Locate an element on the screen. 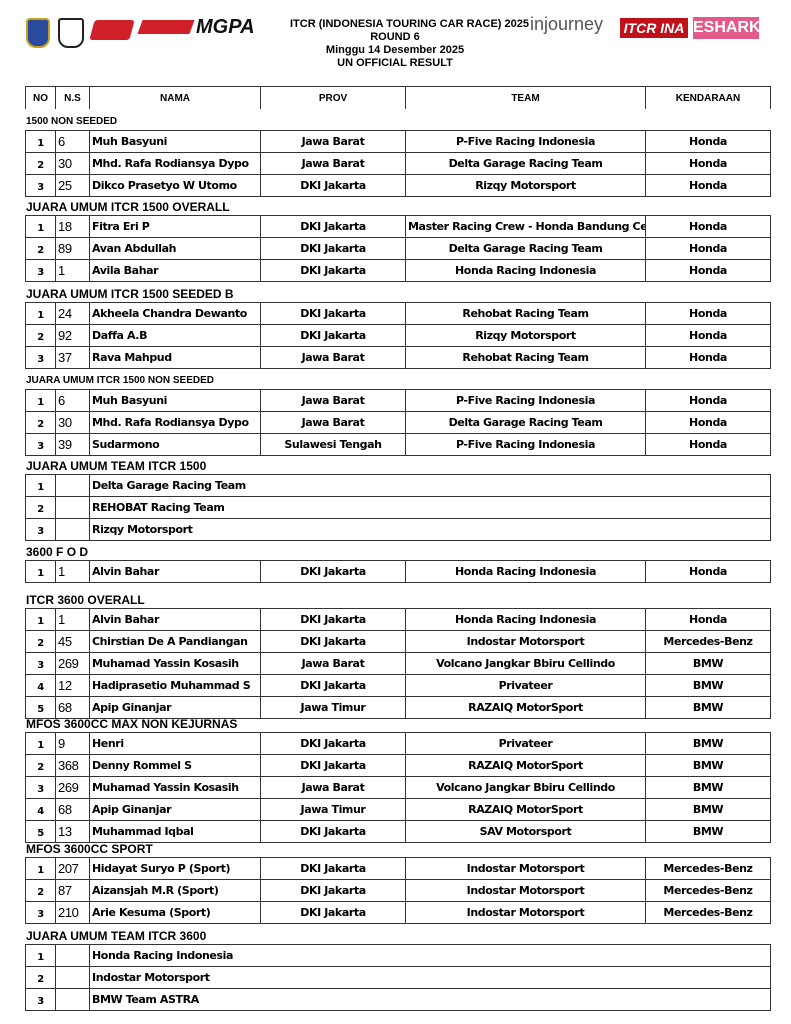 The image size is (791, 1024). logo-sponsor is located at coordinates (166, 27).